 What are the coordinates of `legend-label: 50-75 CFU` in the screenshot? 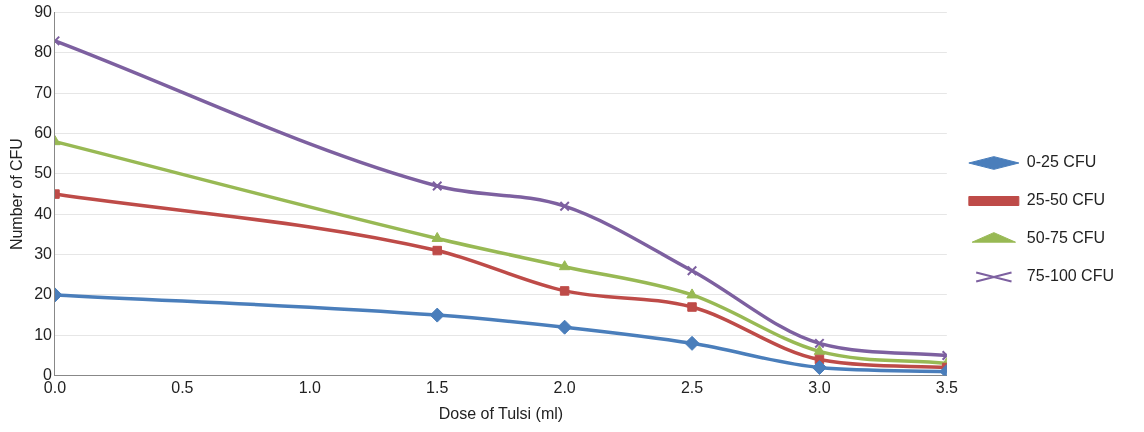 It's located at (1066, 238).